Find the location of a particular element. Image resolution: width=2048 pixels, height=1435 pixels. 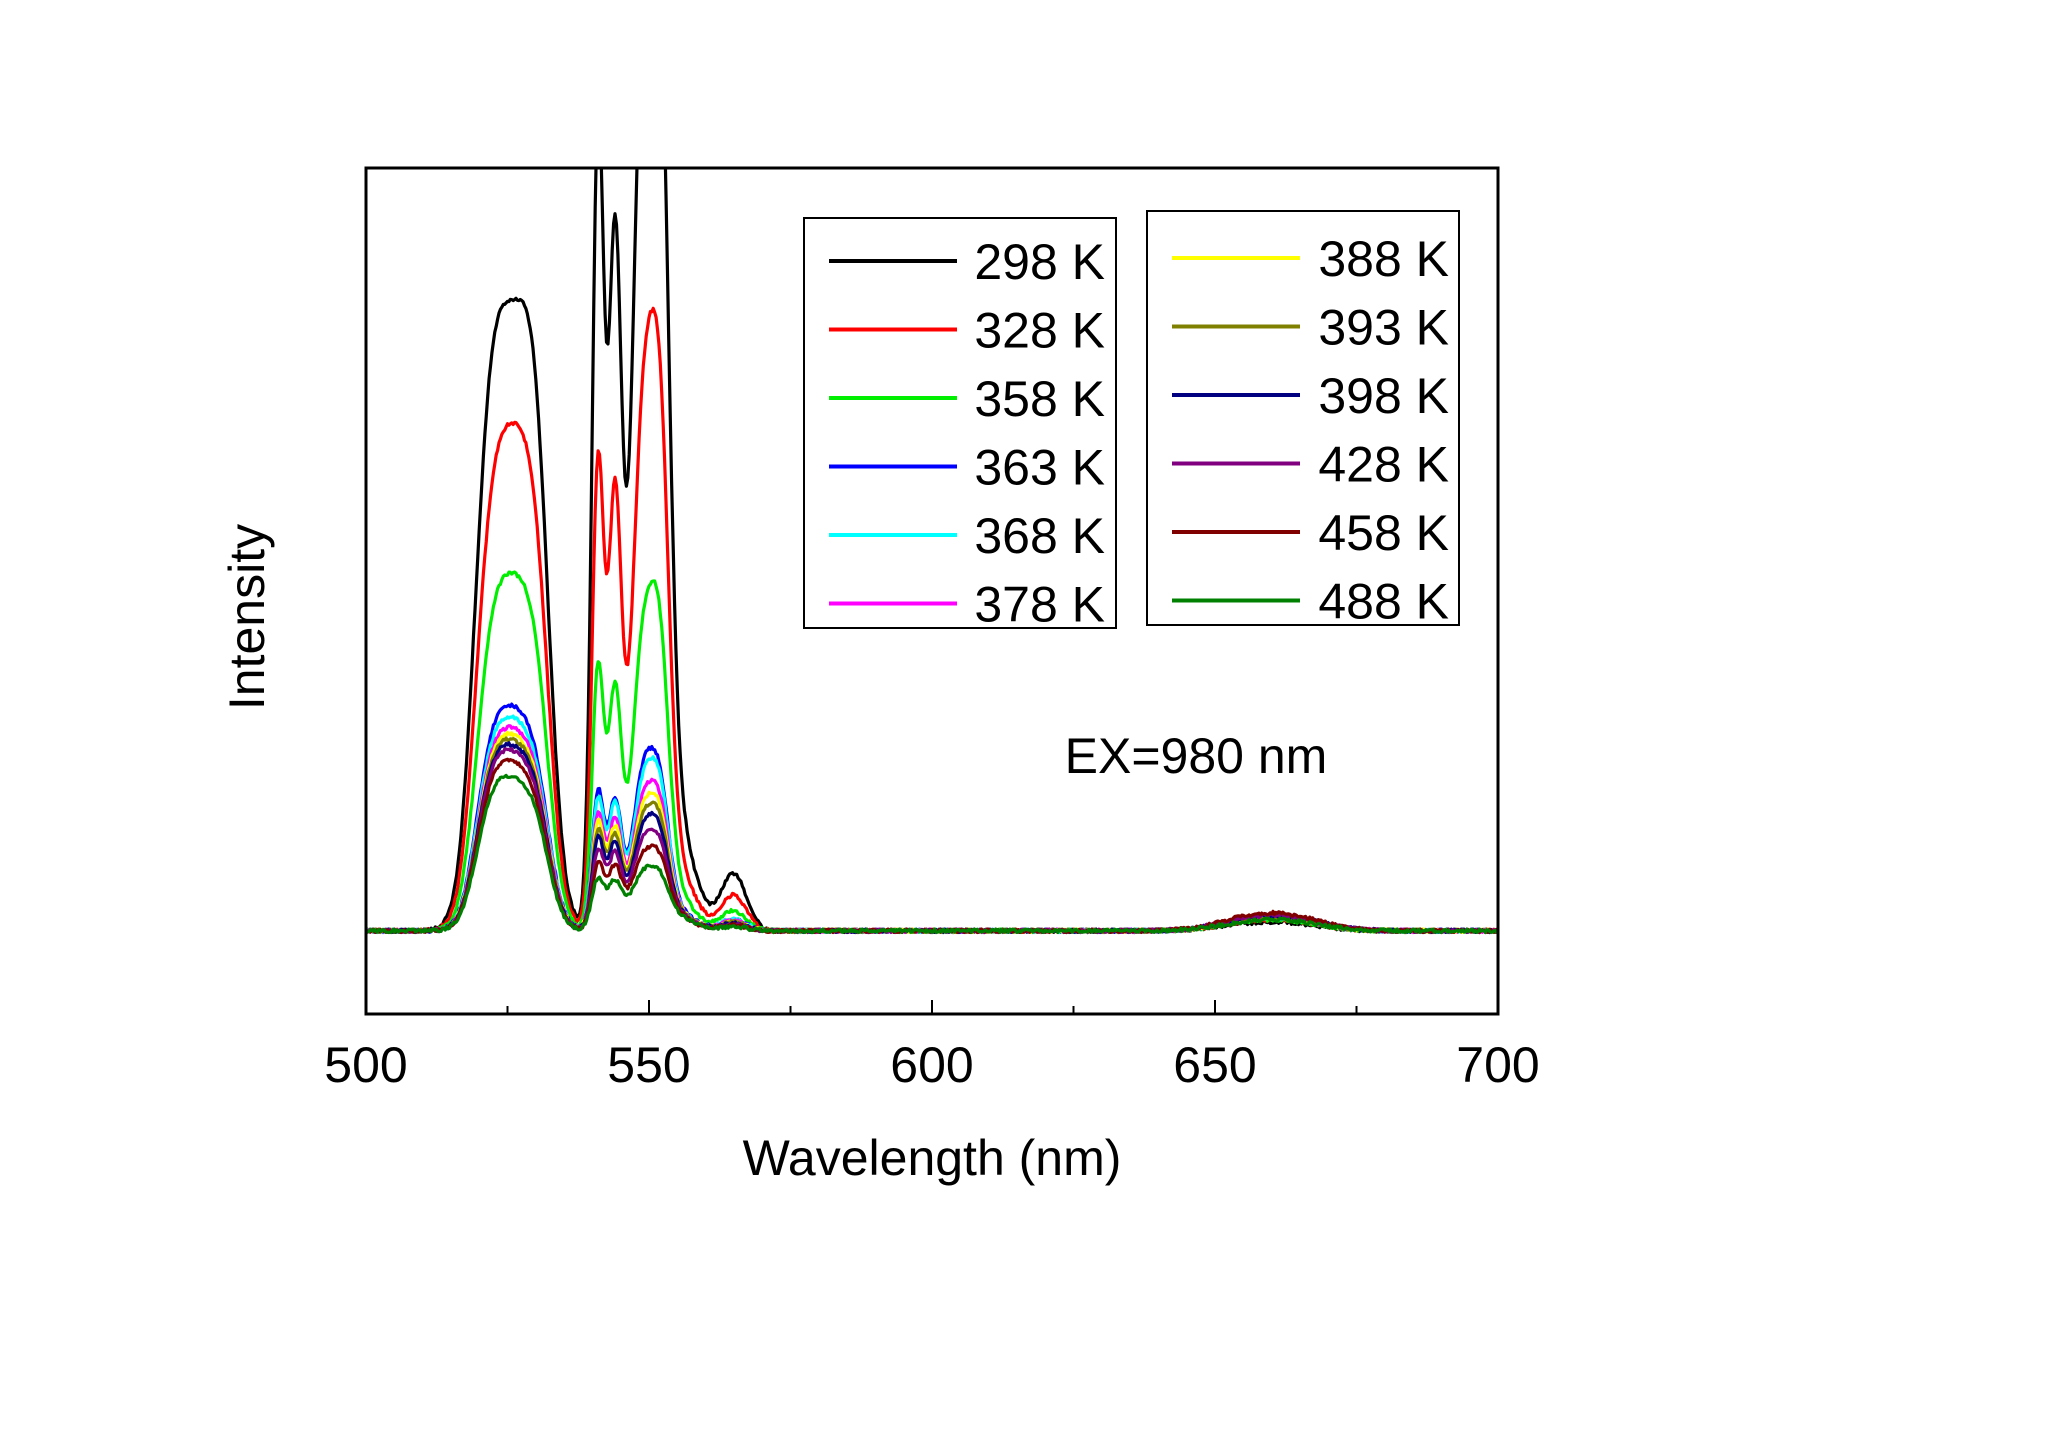

y-axis-label: Intensity is located at coordinates (247, 617).